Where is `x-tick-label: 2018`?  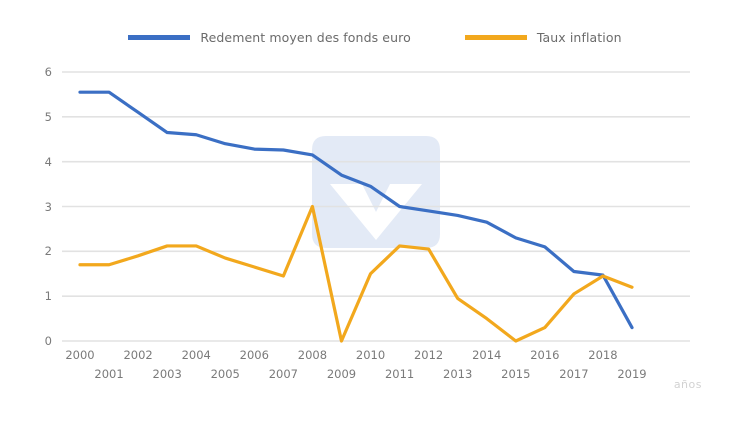 x-tick-label: 2018 is located at coordinates (603, 355).